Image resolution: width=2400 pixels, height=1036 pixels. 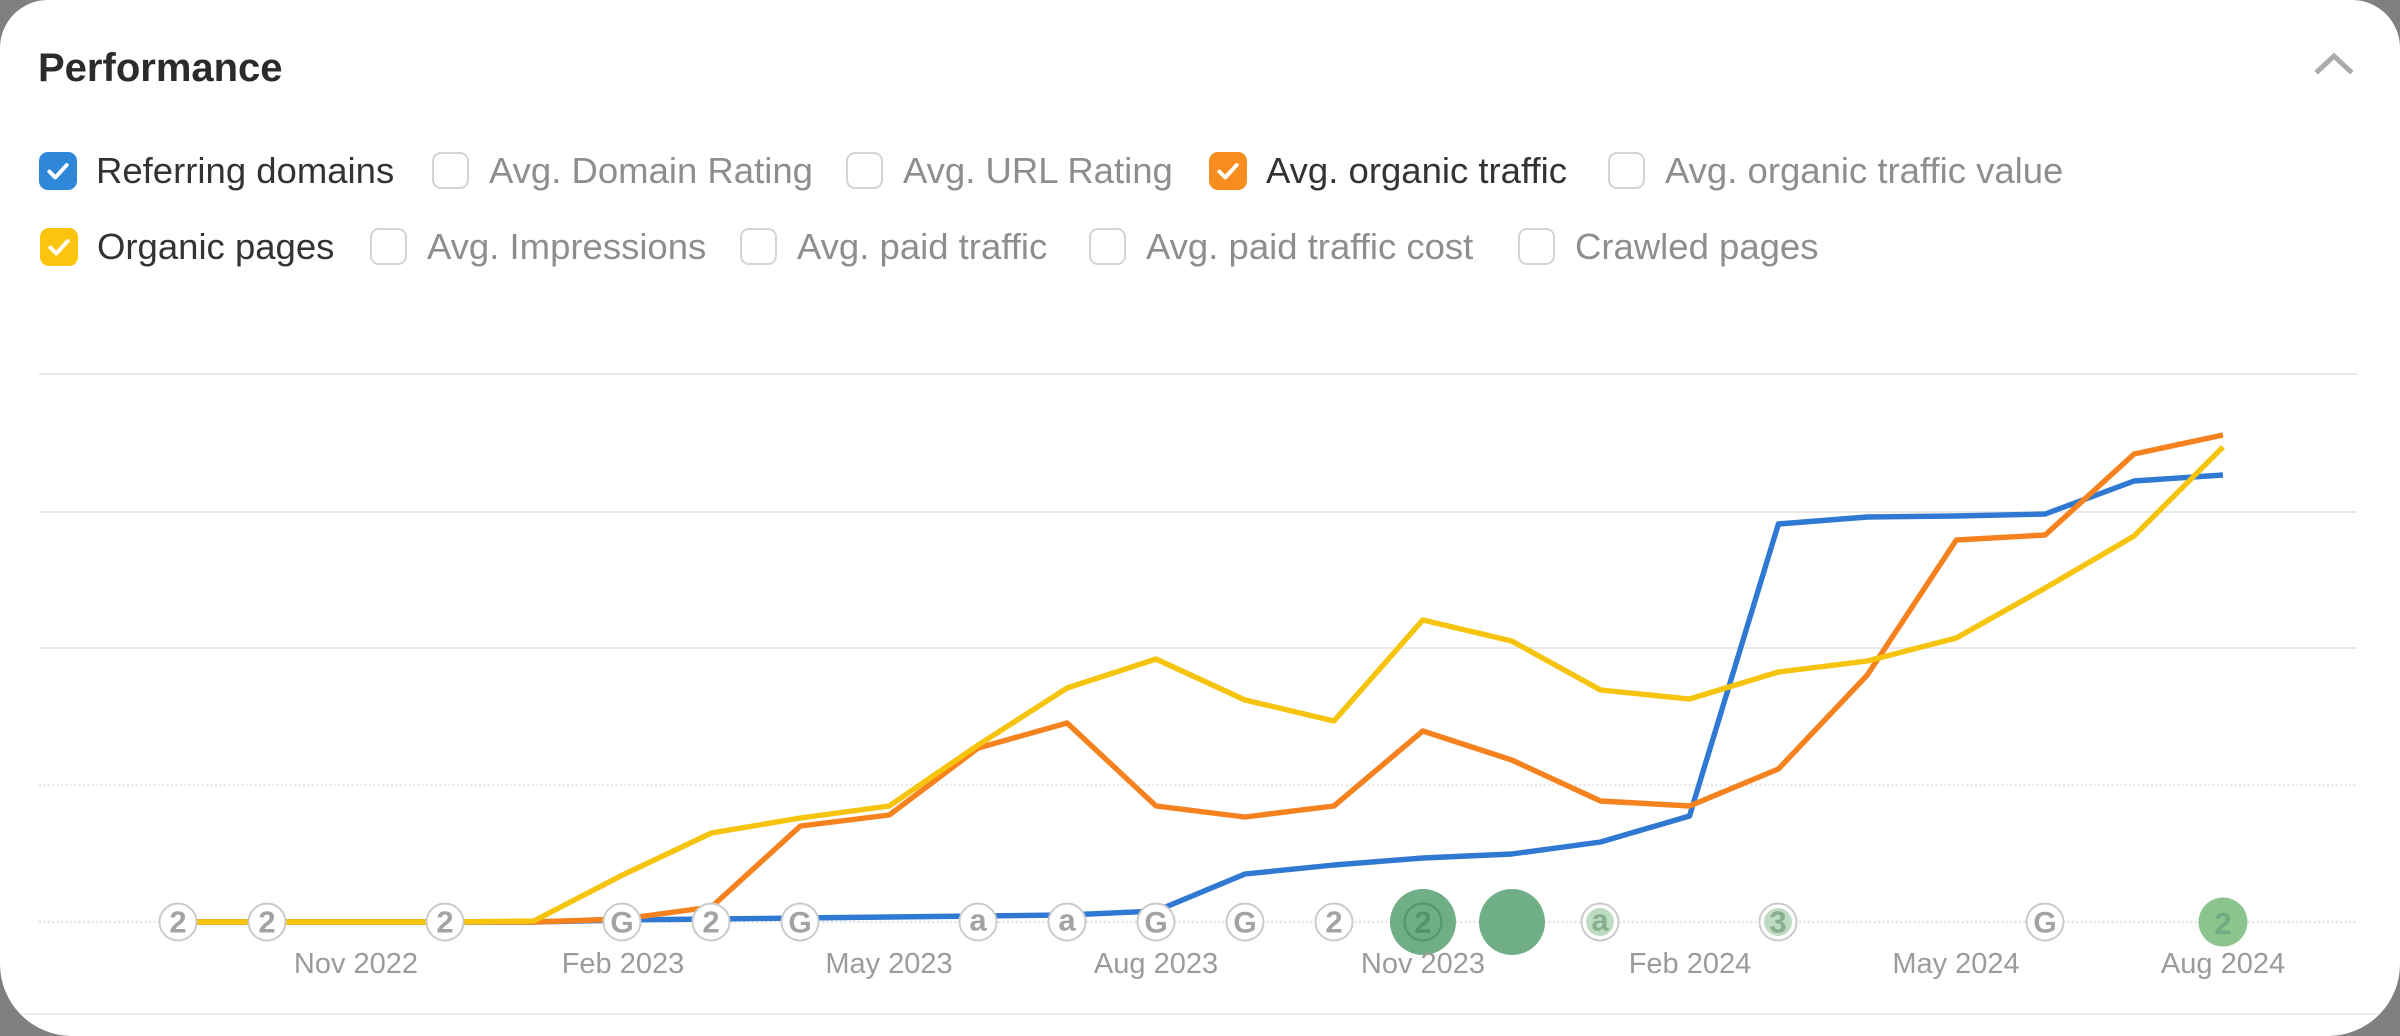 What do you see at coordinates (1777, 922) in the screenshot?
I see `svg-text: 3` at bounding box center [1777, 922].